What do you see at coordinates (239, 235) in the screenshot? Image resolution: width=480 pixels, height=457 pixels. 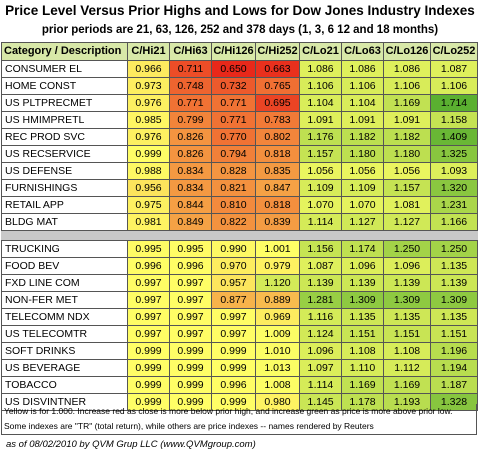 I see `group-separator-cell` at bounding box center [239, 235].